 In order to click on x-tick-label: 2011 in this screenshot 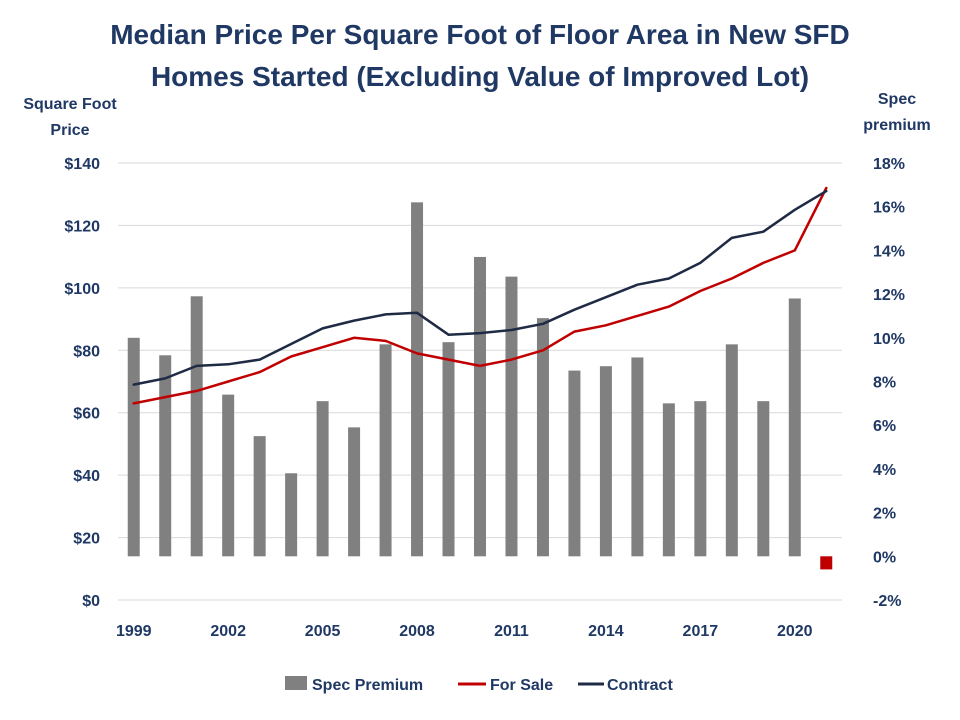, I will do `click(511, 631)`.